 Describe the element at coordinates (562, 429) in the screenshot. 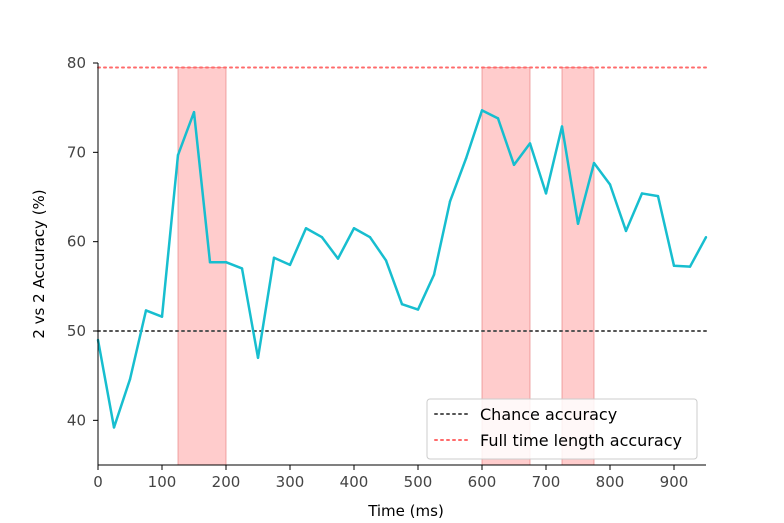

I see `legend-box` at that location.